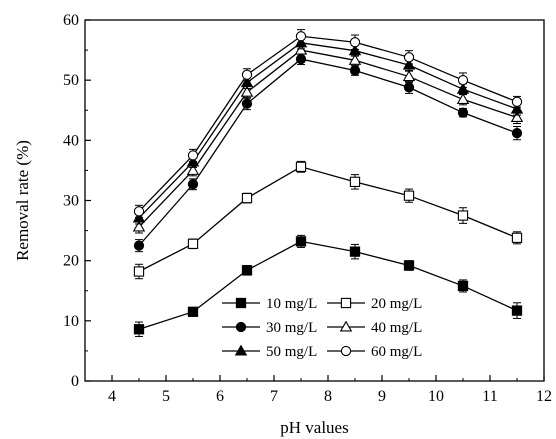 Image resolution: width=556 pixels, height=439 pixels. I want to click on x-tick-label: 7, so click(274, 396).